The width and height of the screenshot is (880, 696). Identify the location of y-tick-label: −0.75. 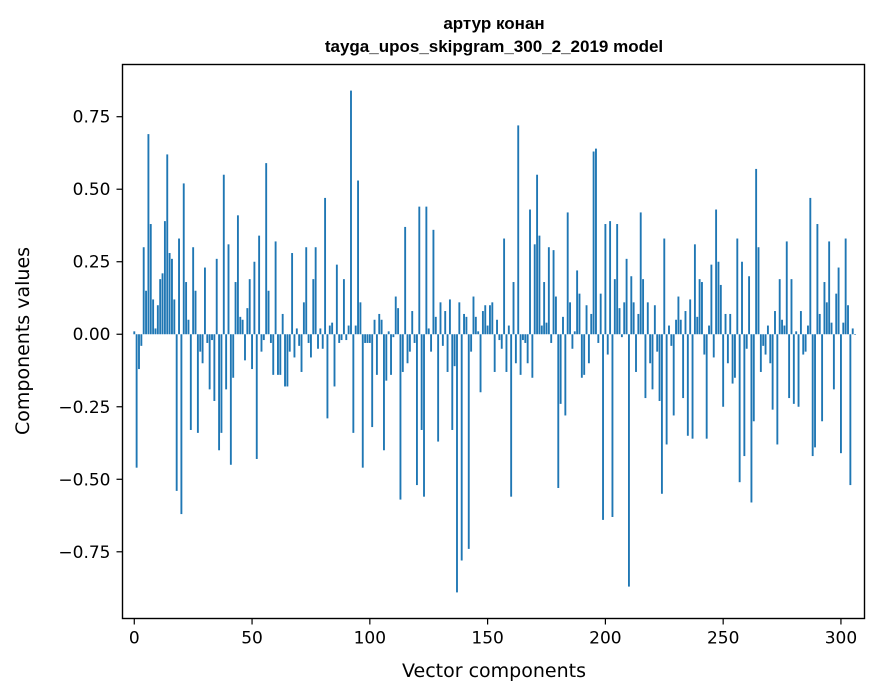
(84, 553).